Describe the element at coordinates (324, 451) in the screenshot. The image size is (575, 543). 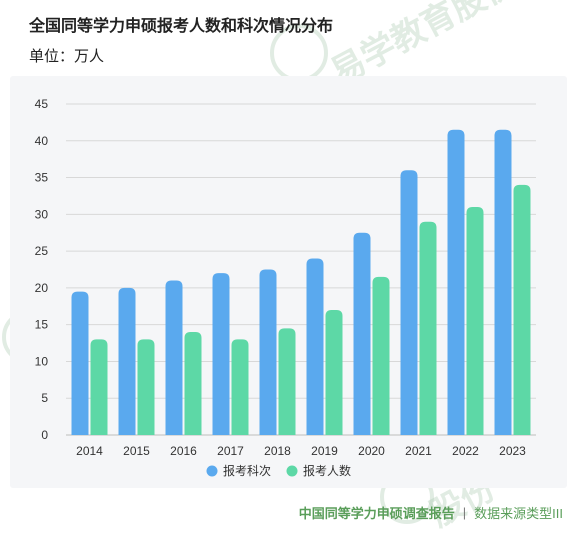
I see `x-tick-label: 2019` at that location.